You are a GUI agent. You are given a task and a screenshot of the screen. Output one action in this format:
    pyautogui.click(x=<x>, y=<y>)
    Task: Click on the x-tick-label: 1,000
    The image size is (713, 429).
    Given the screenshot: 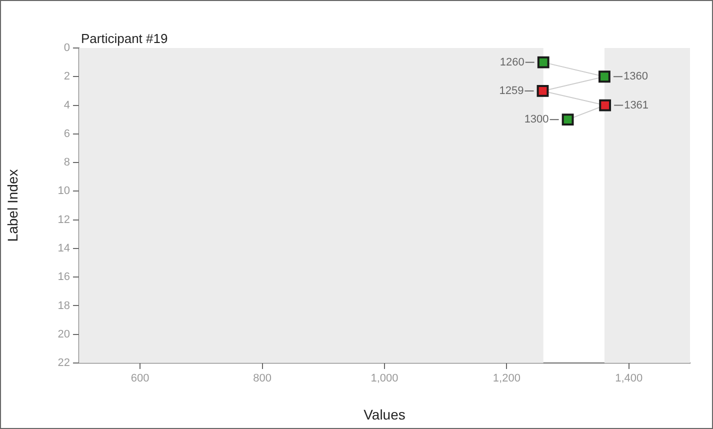 What is the action you would take?
    pyautogui.click(x=384, y=378)
    